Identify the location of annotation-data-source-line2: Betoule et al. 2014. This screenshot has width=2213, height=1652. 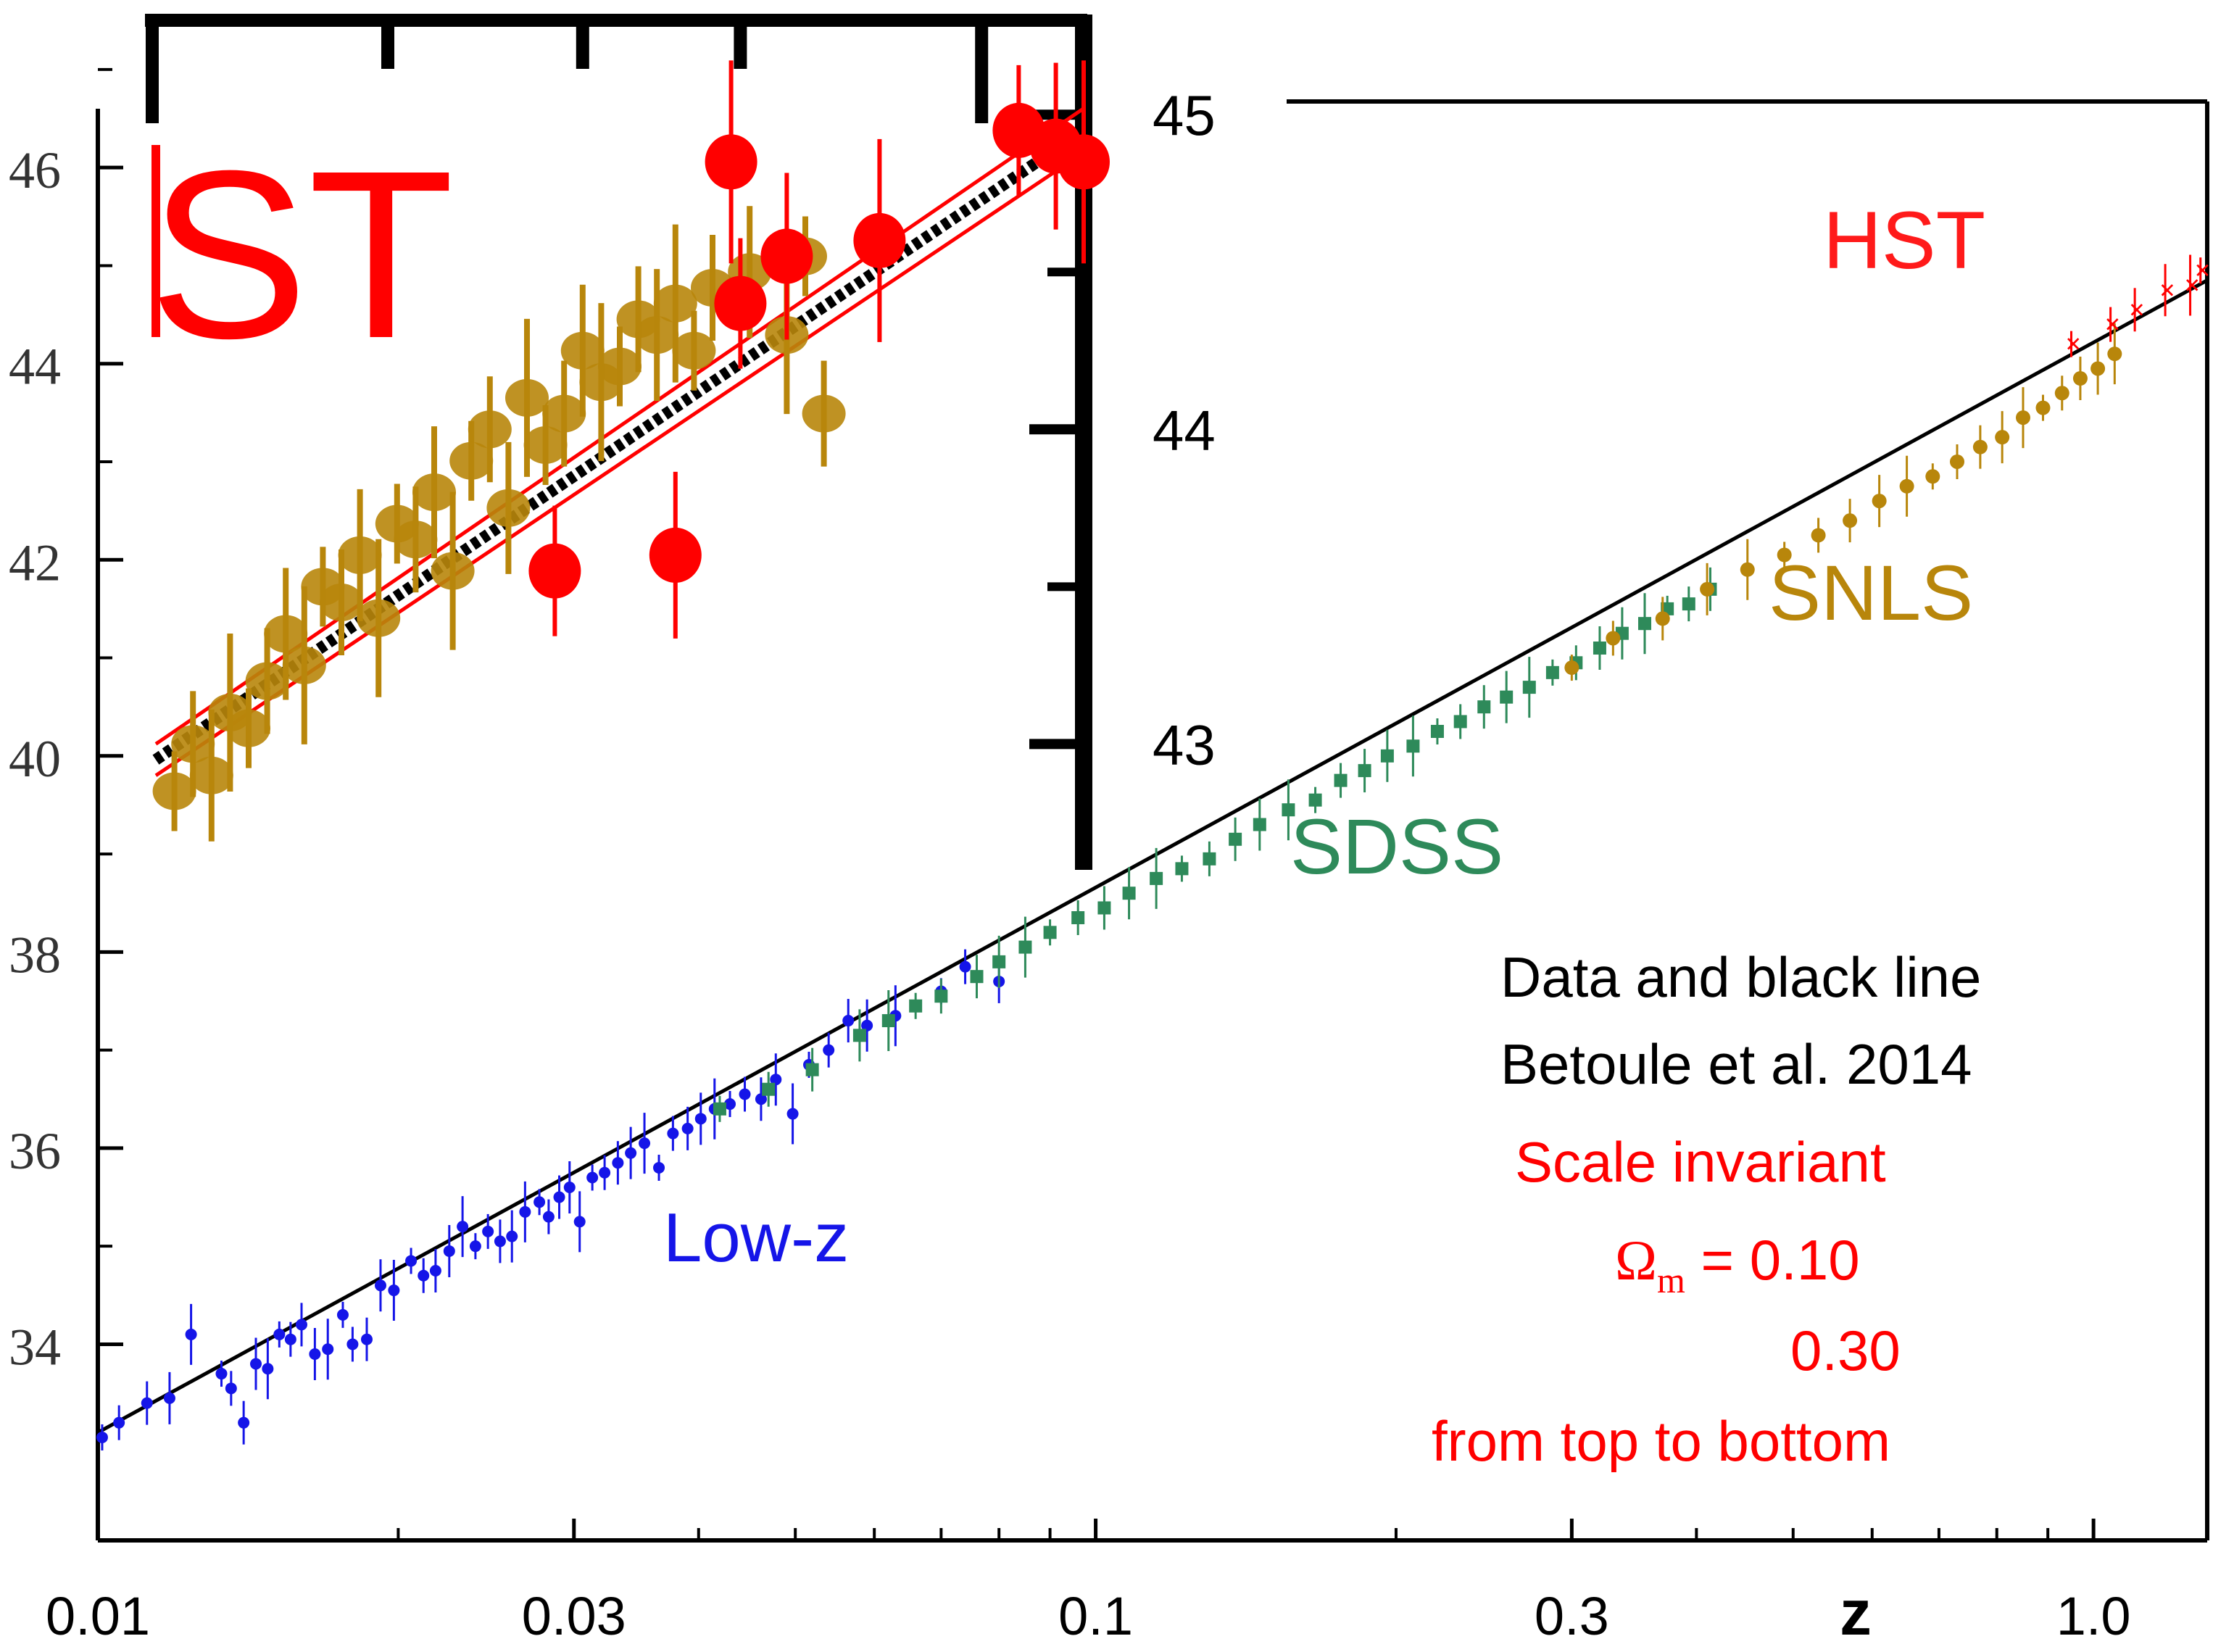
(1736, 1064).